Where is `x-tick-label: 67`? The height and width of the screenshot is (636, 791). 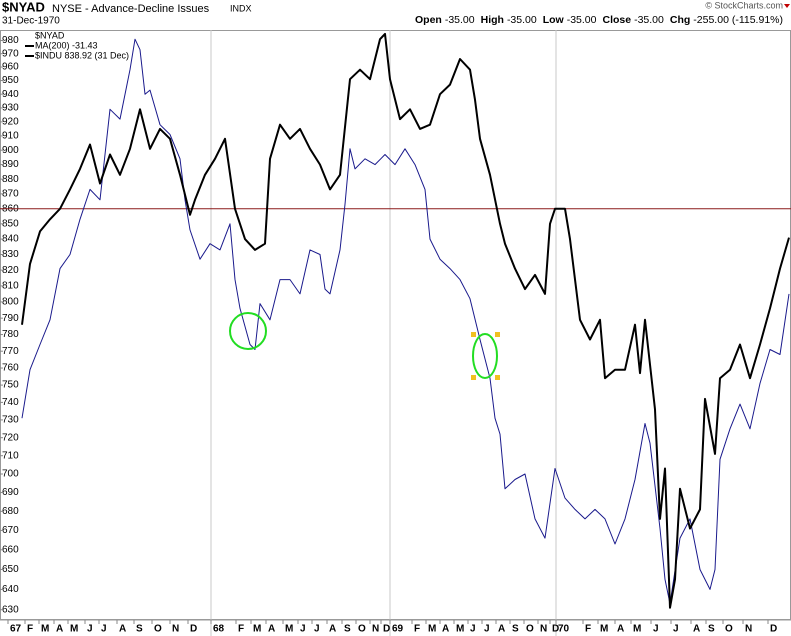
x-tick-label: 67 is located at coordinates (16, 629).